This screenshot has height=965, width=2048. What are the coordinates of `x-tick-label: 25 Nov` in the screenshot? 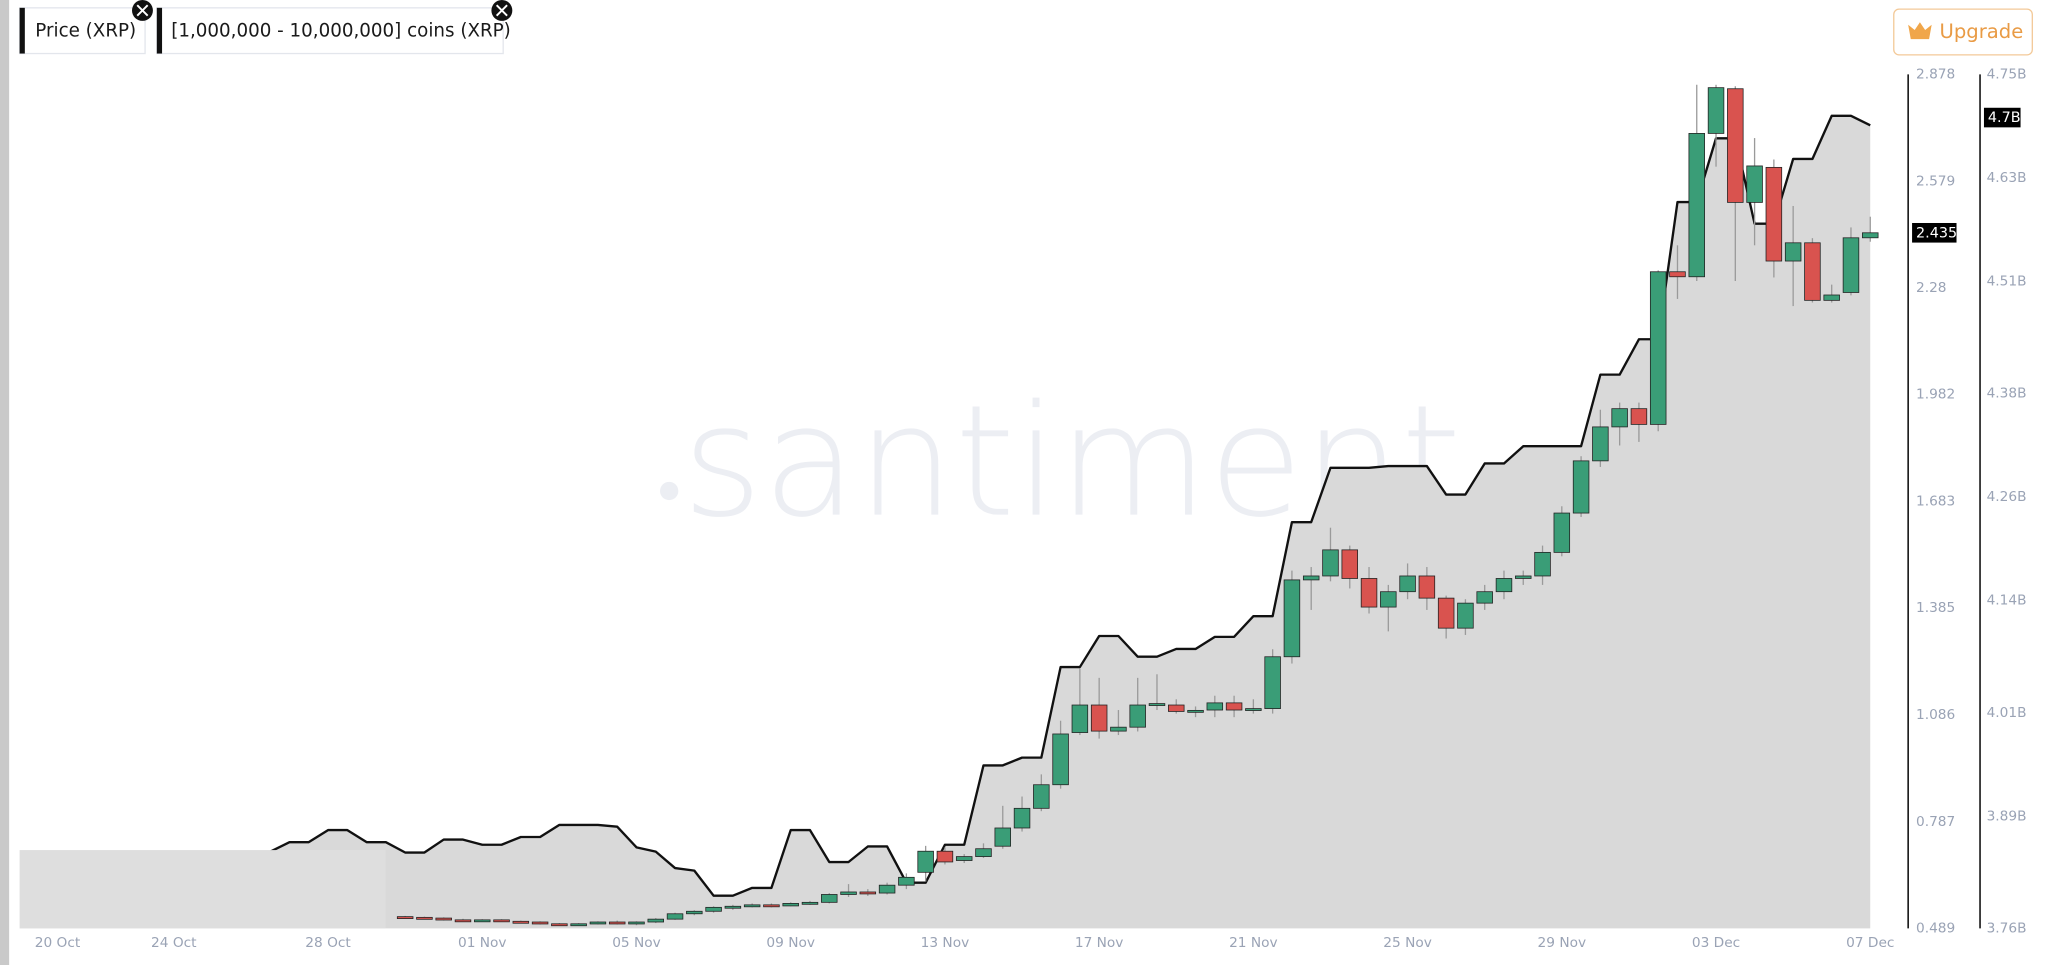 It's located at (1407, 943).